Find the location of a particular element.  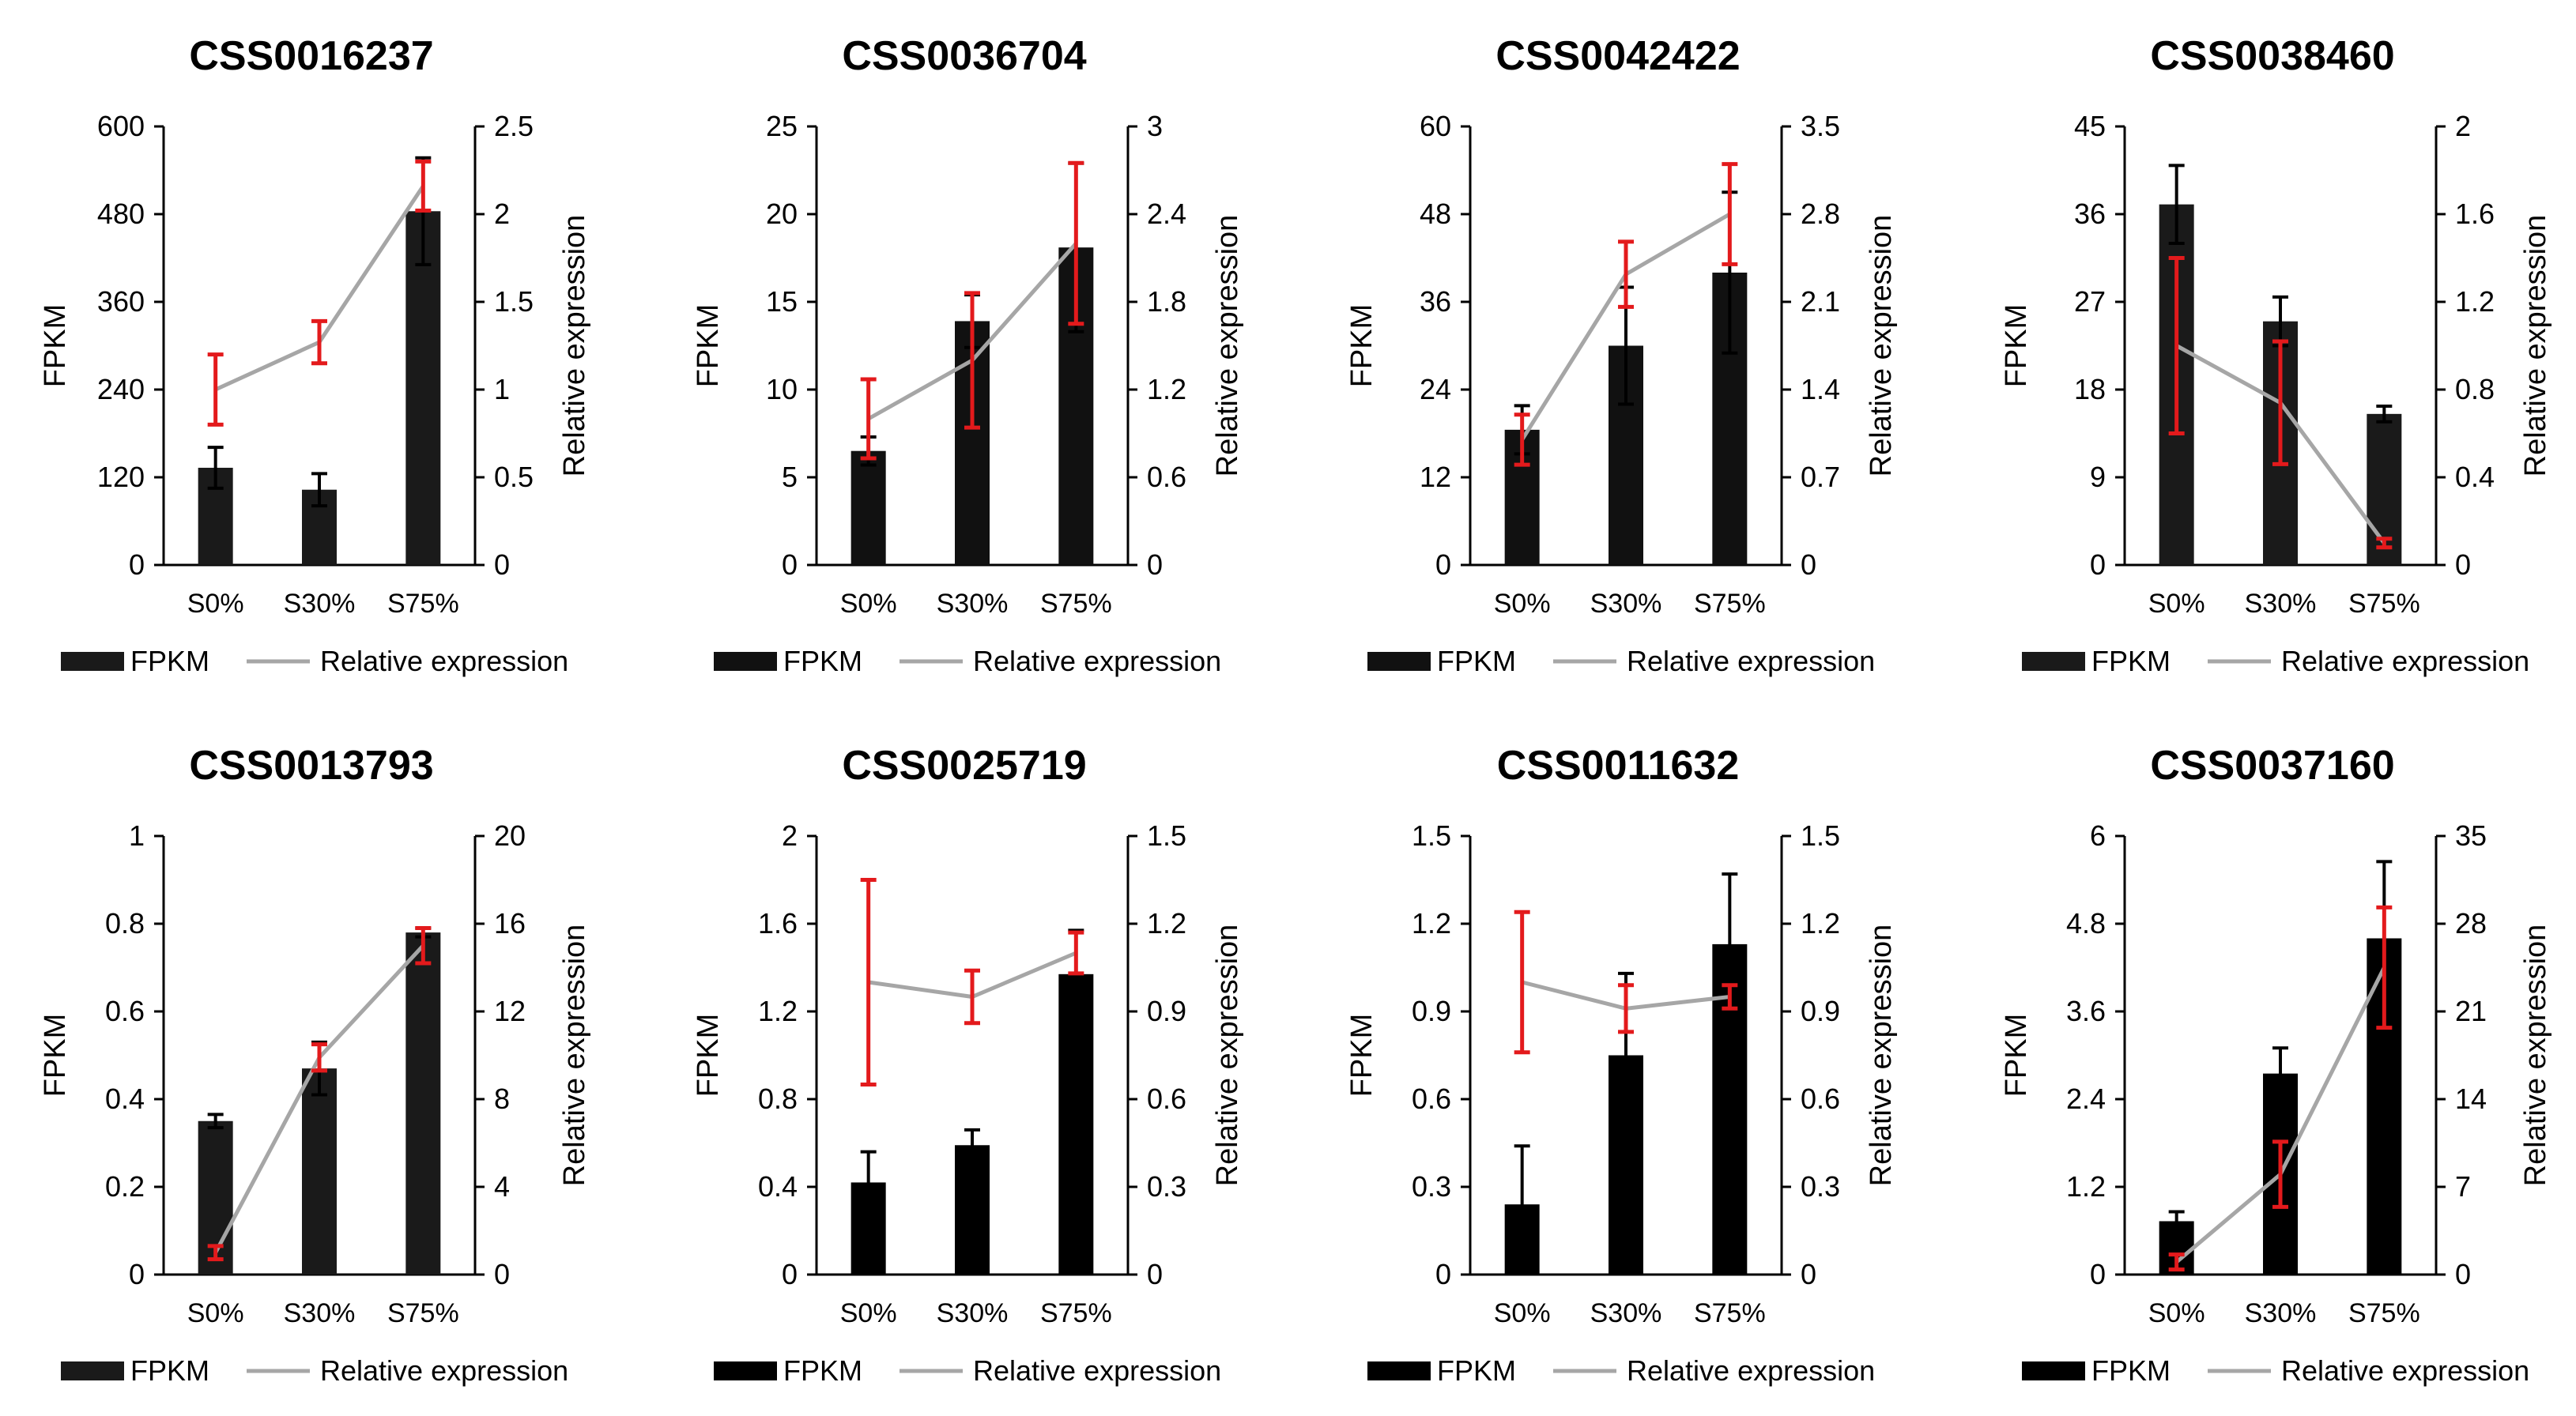

right-tick-label: 35 is located at coordinates (2471, 836).